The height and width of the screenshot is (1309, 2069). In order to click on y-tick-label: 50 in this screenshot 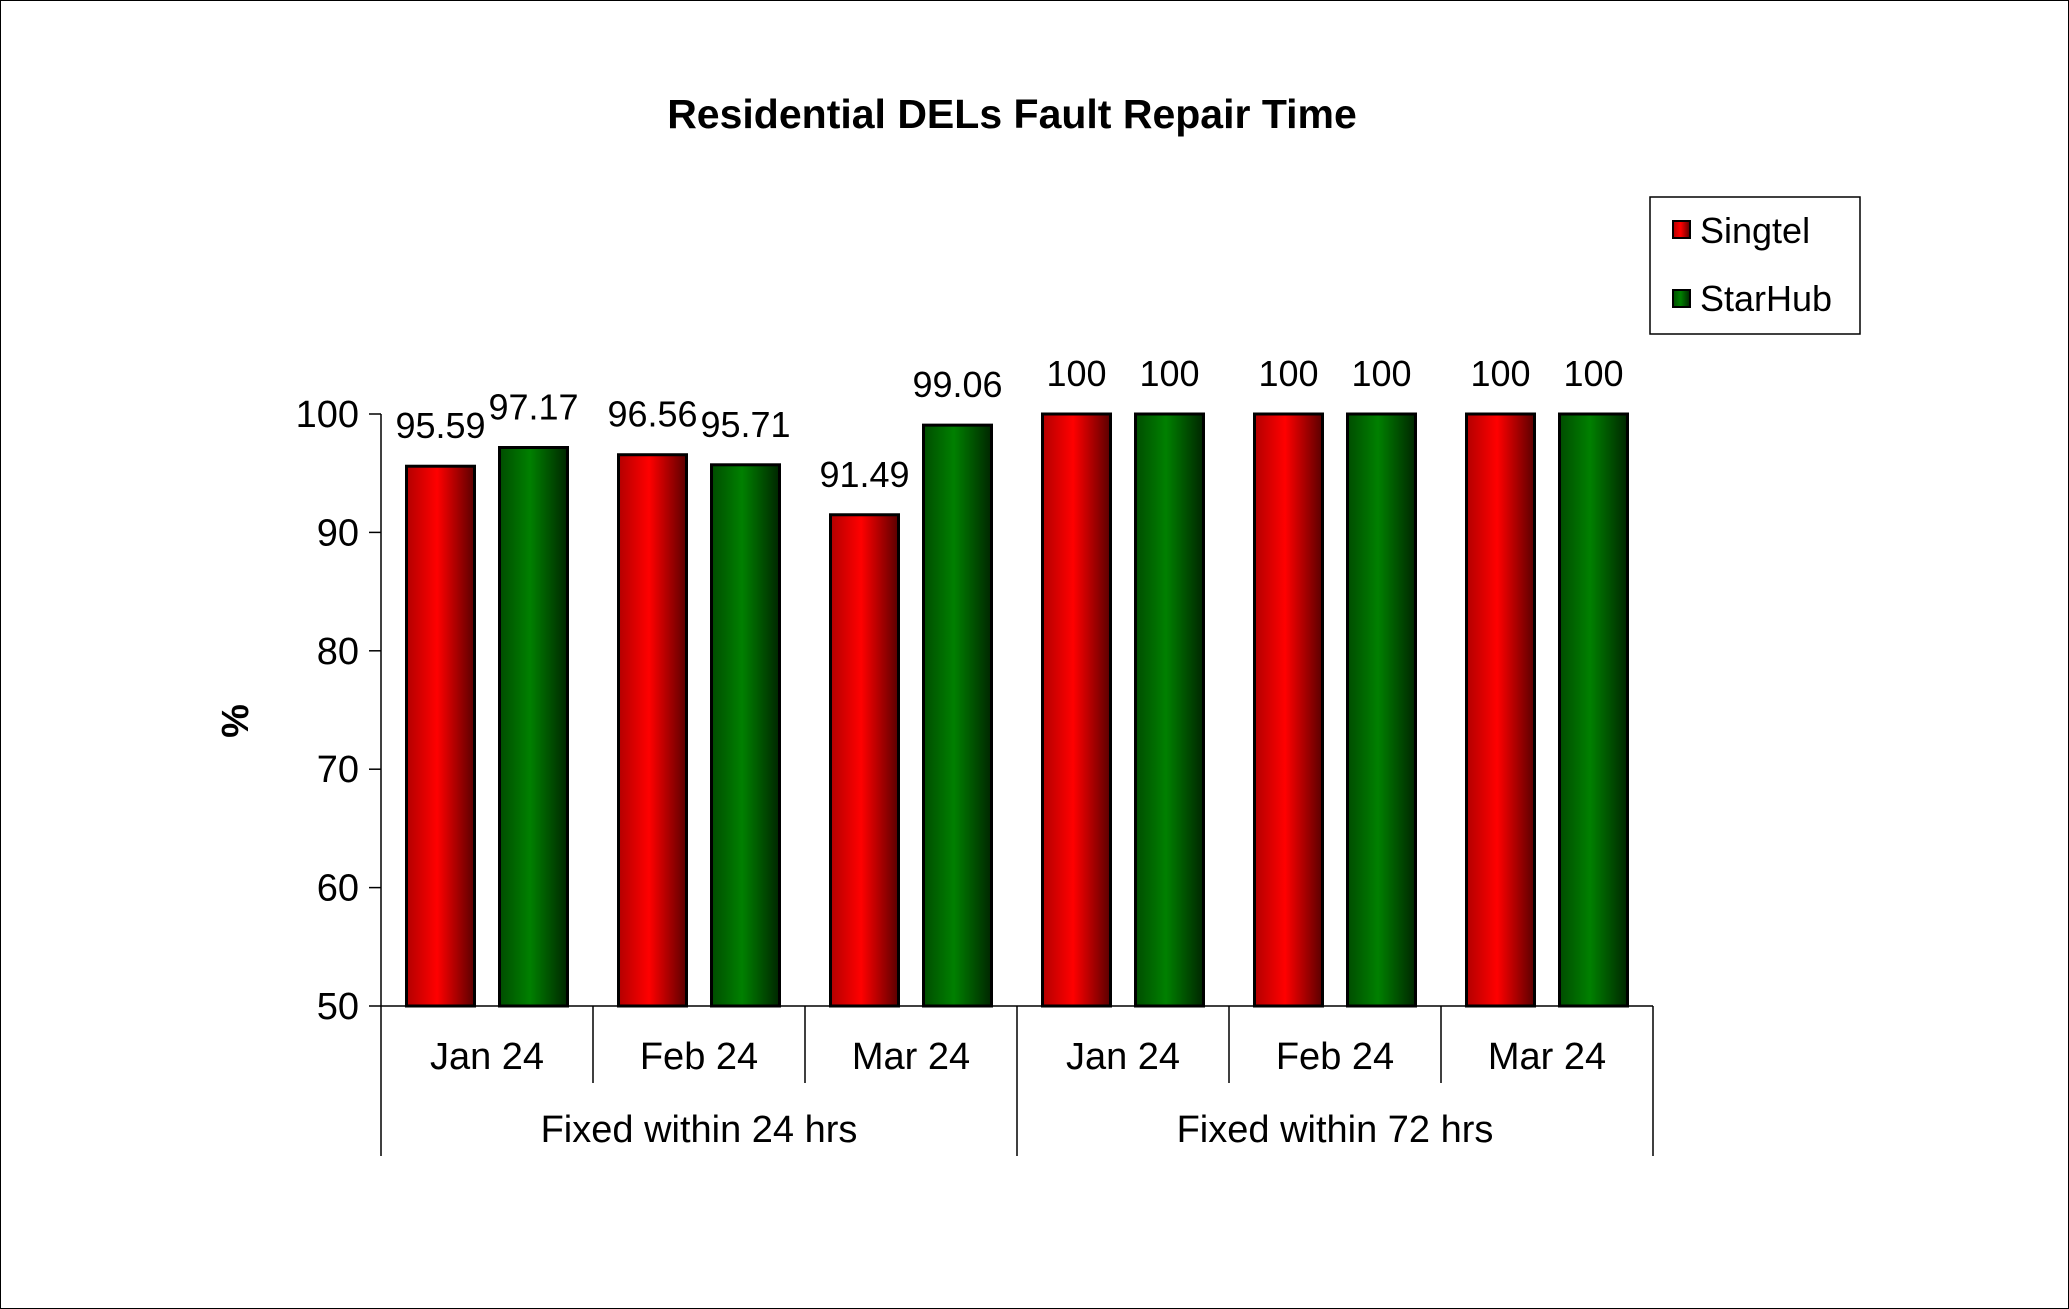, I will do `click(338, 1007)`.